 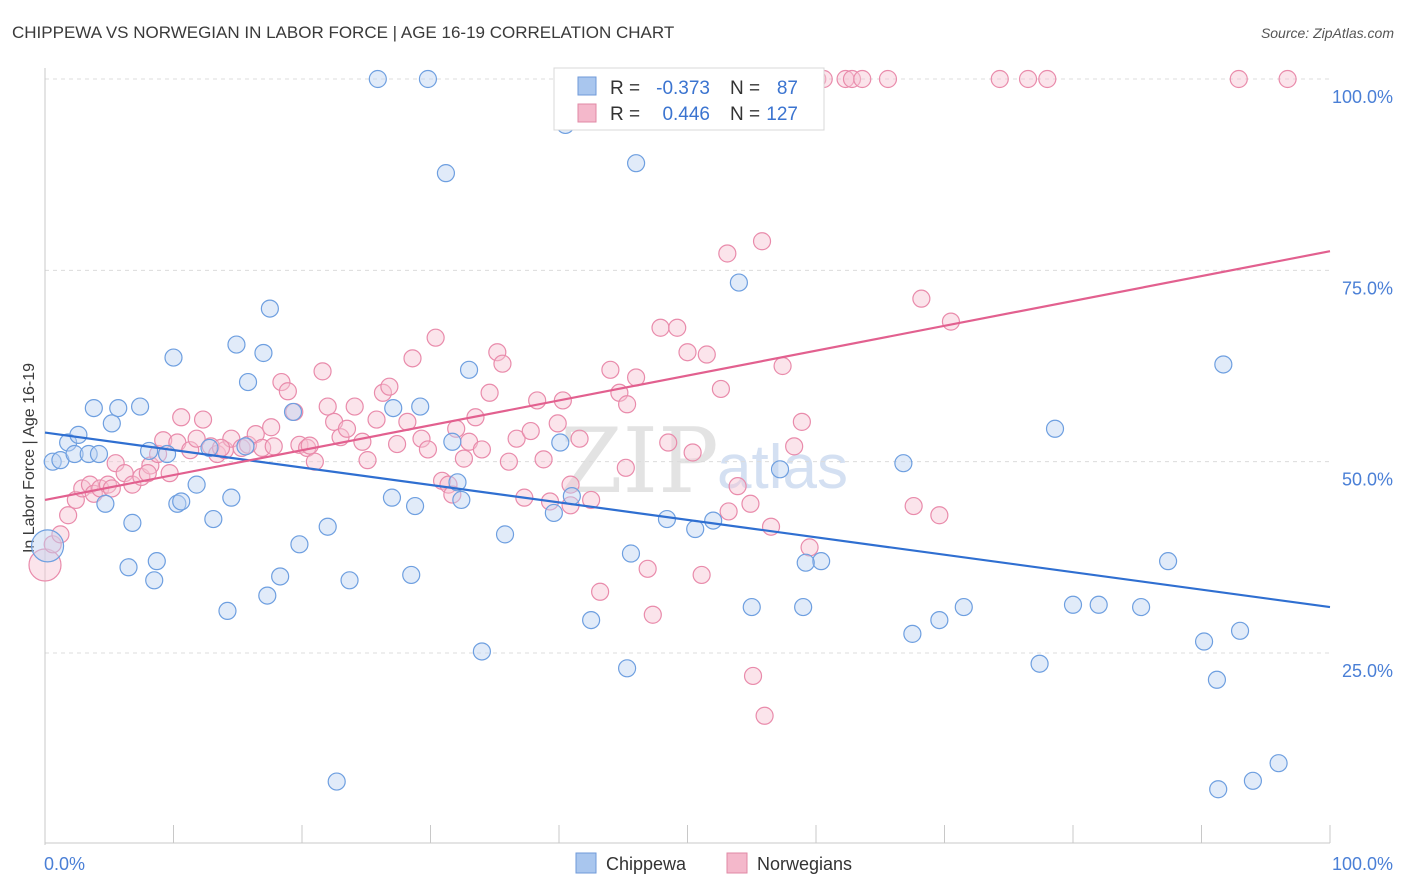 What do you see at coordinates (625, 114) in the screenshot?
I see `legend-r-label-norwegians: R =` at bounding box center [625, 114].